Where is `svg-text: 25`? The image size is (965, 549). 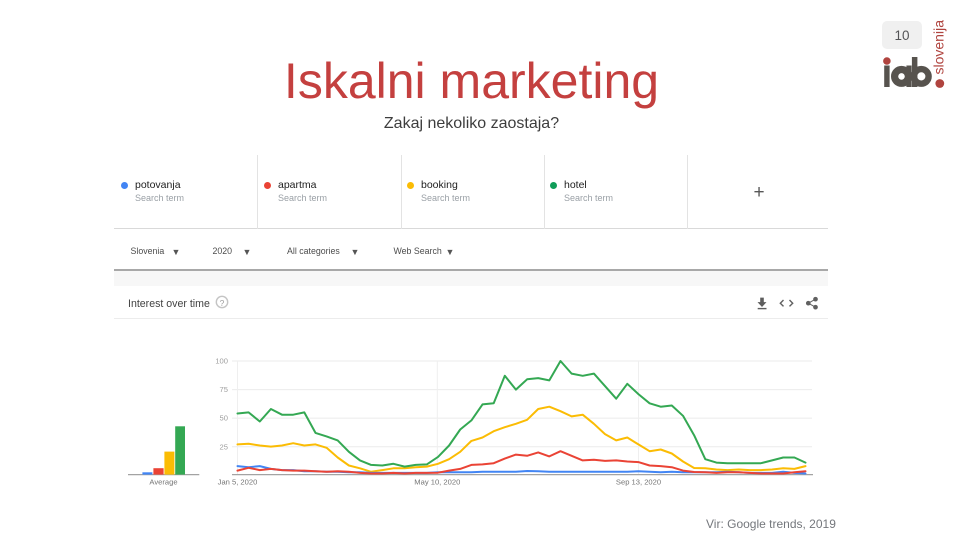 svg-text: 25 is located at coordinates (224, 446).